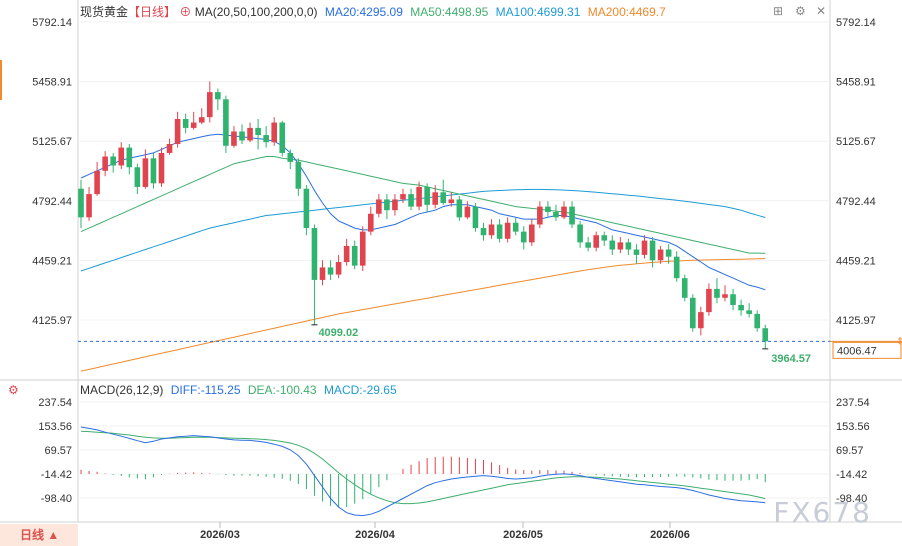 This screenshot has height=546, width=902. Describe the element at coordinates (256, 12) in the screenshot. I see `ma-params: MA(20,50,100,200,0,0)` at that location.